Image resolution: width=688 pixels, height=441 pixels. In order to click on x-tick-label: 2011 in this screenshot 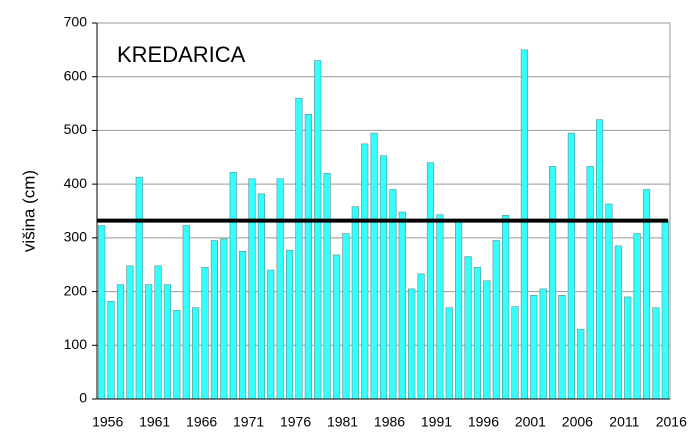, I will do `click(624, 422)`.